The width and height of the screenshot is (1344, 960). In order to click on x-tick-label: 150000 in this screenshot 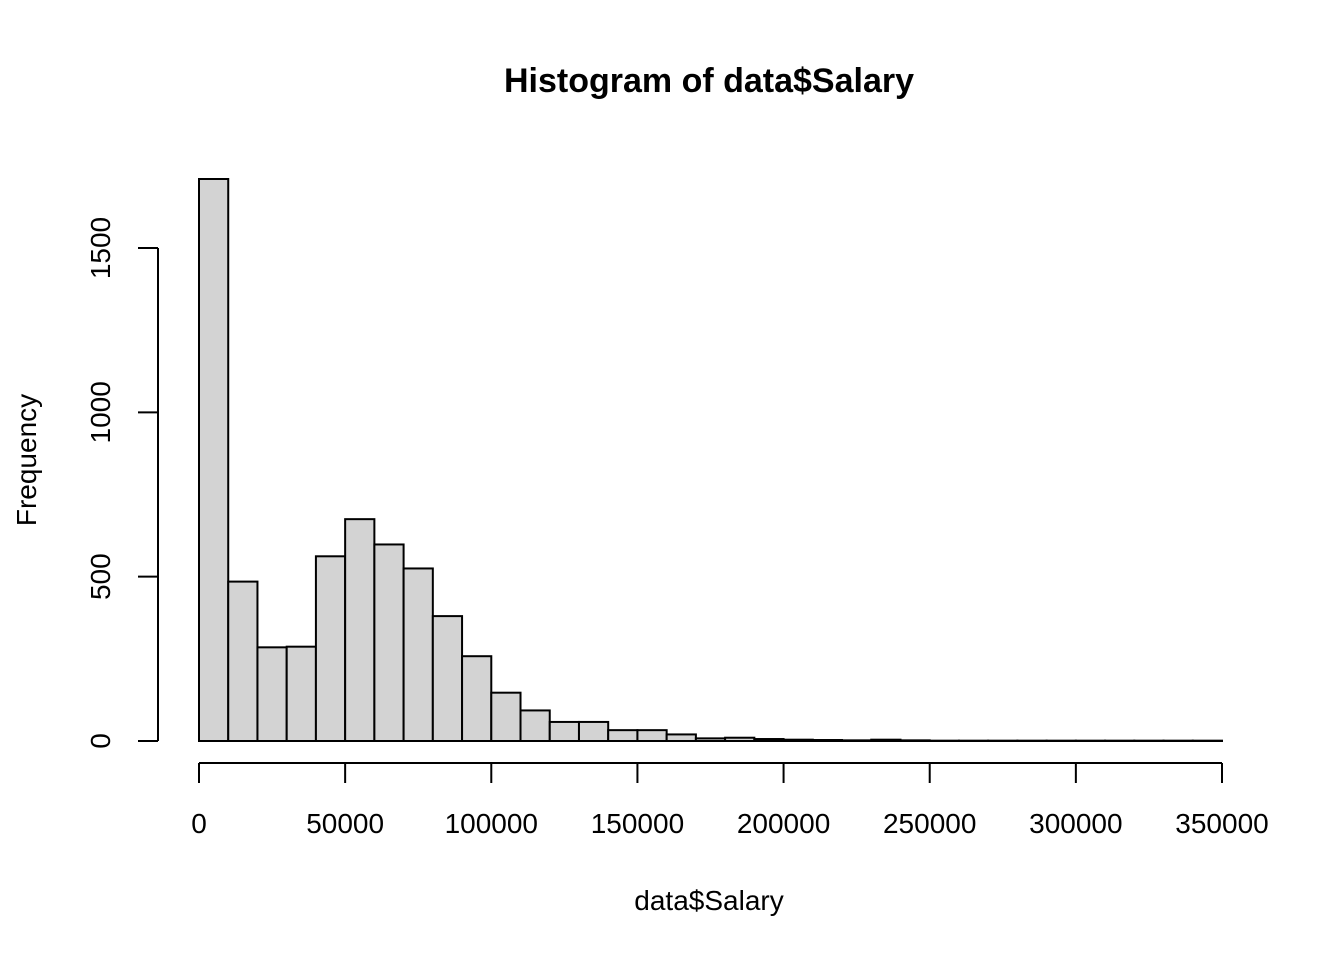, I will do `click(637, 823)`.